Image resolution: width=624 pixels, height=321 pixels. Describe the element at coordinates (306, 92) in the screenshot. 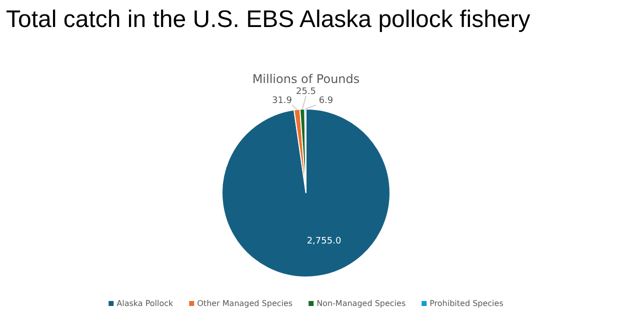

I see `data-label: 25.5` at that location.